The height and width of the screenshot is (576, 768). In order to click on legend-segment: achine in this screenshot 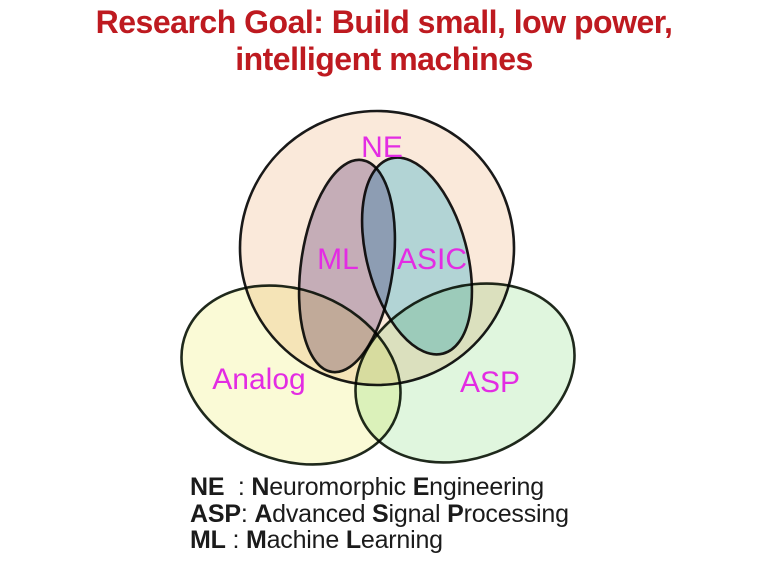, I will do `click(306, 540)`.